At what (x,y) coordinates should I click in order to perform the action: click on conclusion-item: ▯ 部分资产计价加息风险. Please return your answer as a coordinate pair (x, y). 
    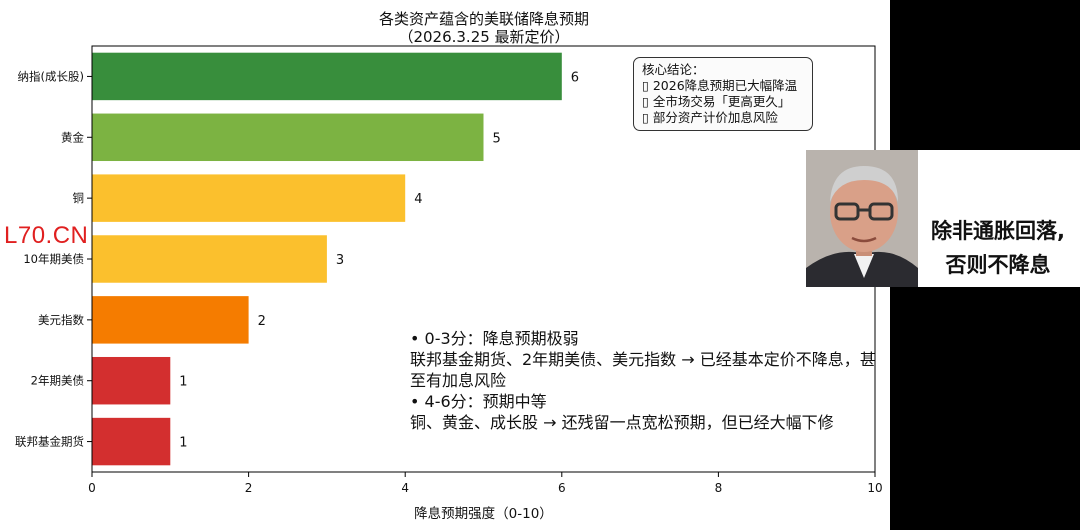
    Looking at the image, I should click on (710, 117).